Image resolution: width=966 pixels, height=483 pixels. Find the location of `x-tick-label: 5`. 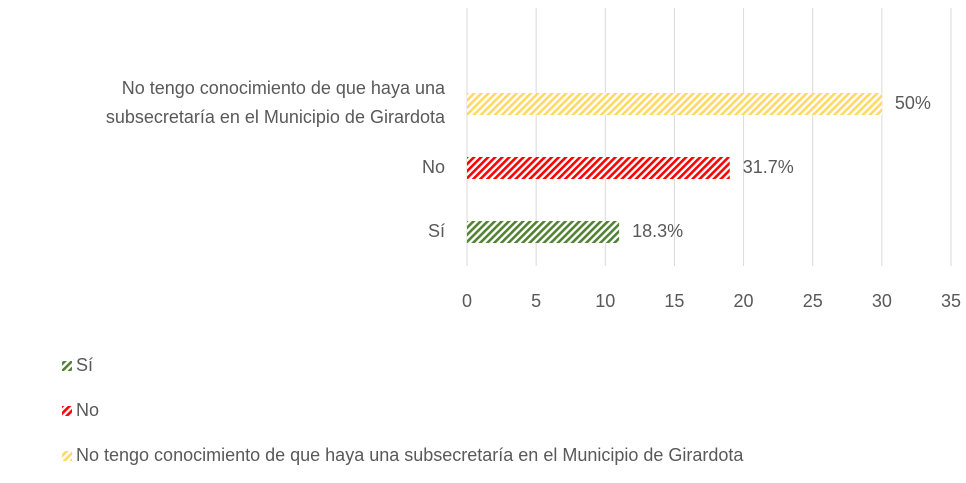

x-tick-label: 5 is located at coordinates (536, 301).